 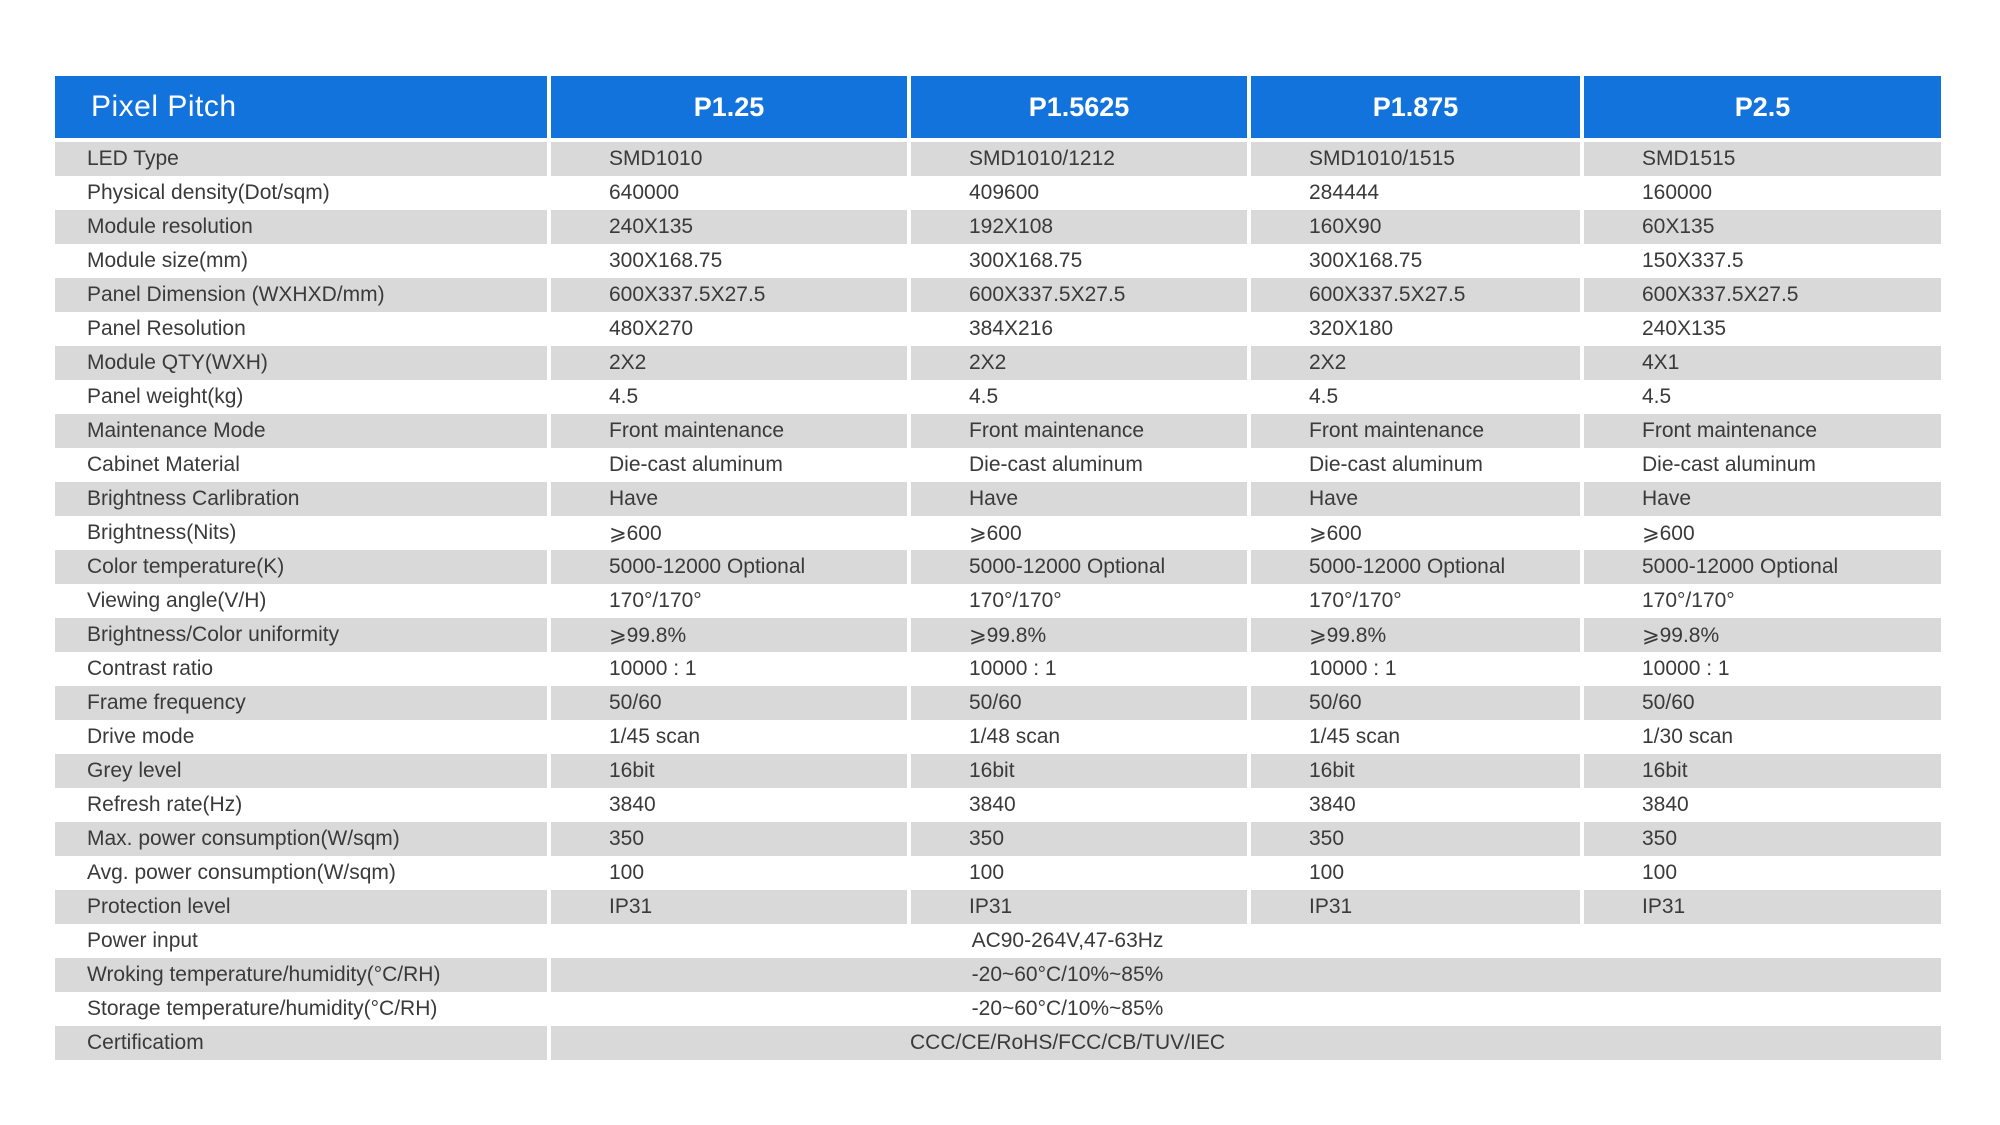 What do you see at coordinates (1079, 227) in the screenshot?
I see `value-cell: 192X108` at bounding box center [1079, 227].